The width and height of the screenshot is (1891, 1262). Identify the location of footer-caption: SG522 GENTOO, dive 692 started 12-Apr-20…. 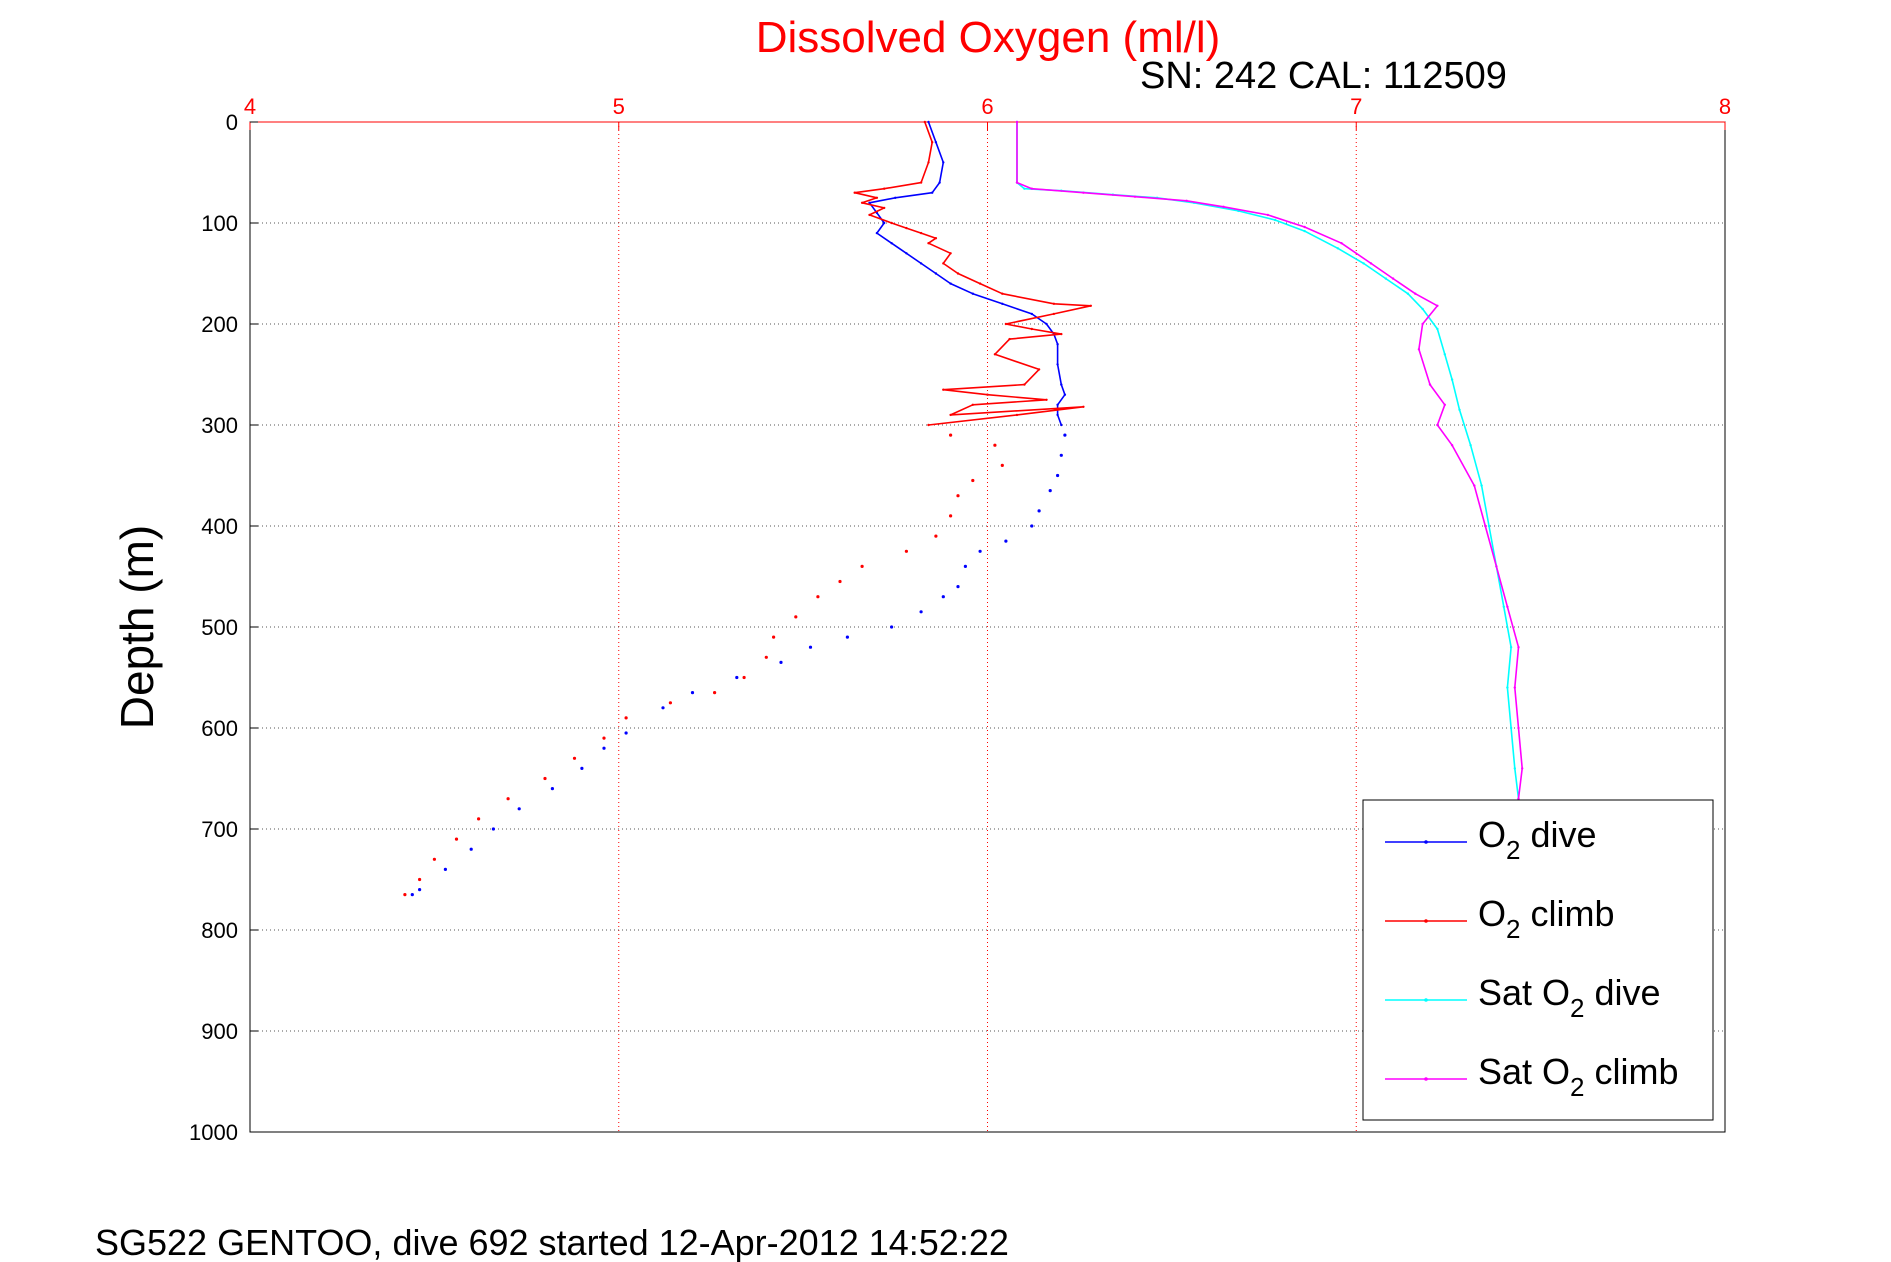
(552, 1242).